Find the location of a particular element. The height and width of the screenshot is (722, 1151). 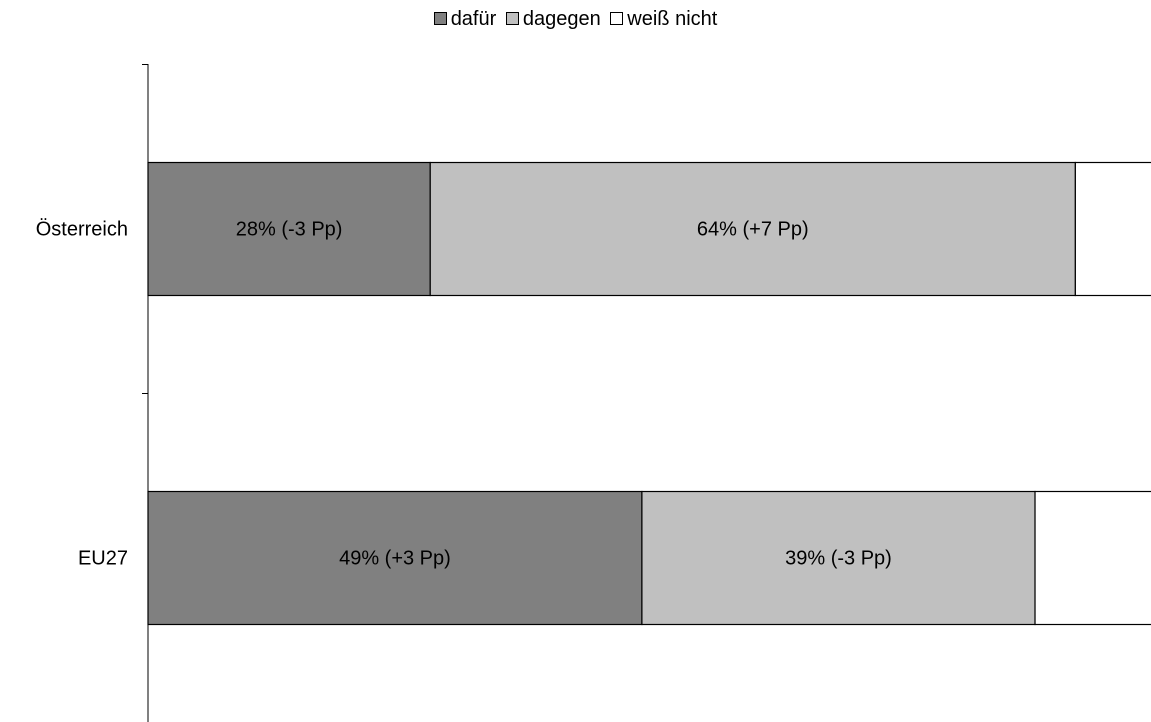

data-label: 64% (+7 Pp) is located at coordinates (753, 230).